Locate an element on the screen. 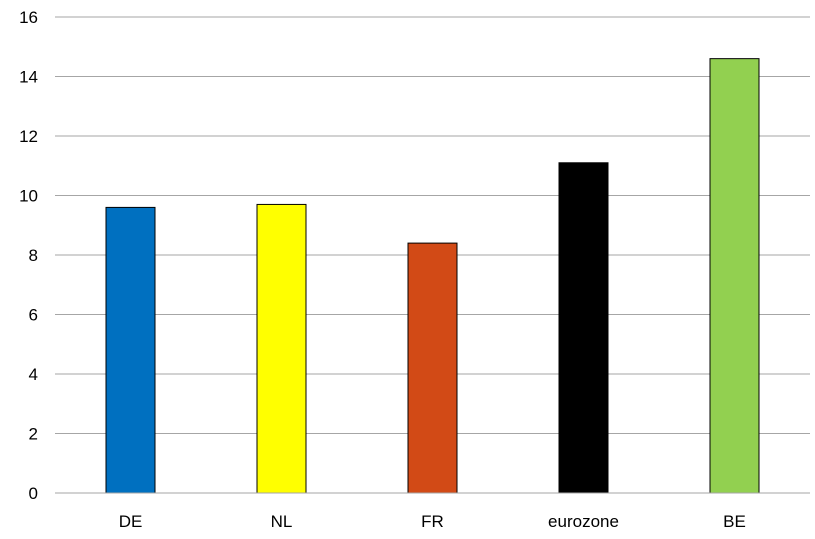  x-axis-tick-labels: DE NL FR eurozone BE is located at coordinates (432, 521).